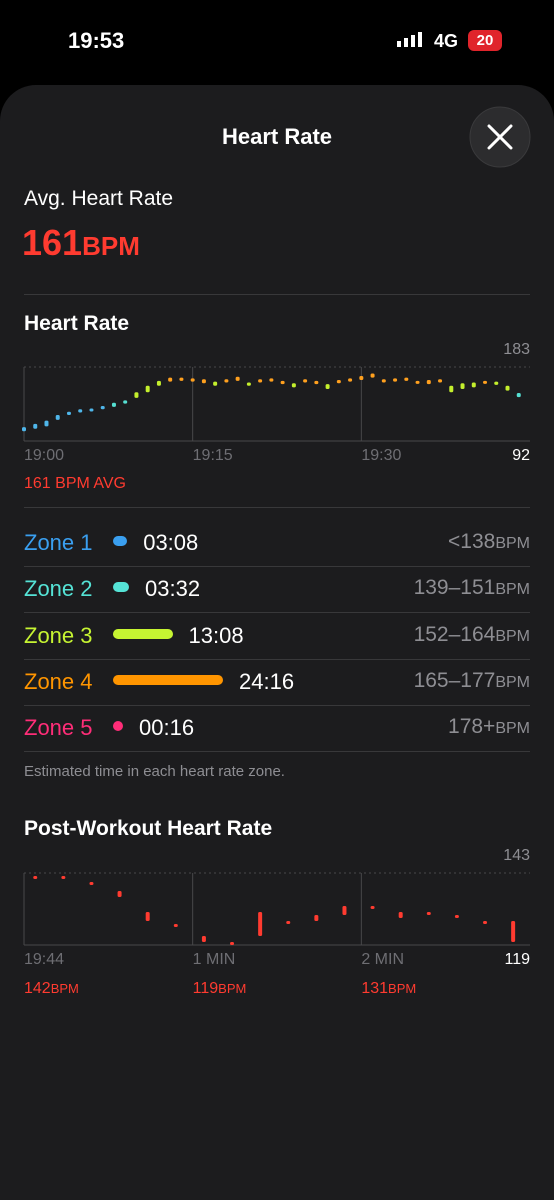 This screenshot has height=1200, width=554. I want to click on zone-range: 178+BPM, so click(489, 727).